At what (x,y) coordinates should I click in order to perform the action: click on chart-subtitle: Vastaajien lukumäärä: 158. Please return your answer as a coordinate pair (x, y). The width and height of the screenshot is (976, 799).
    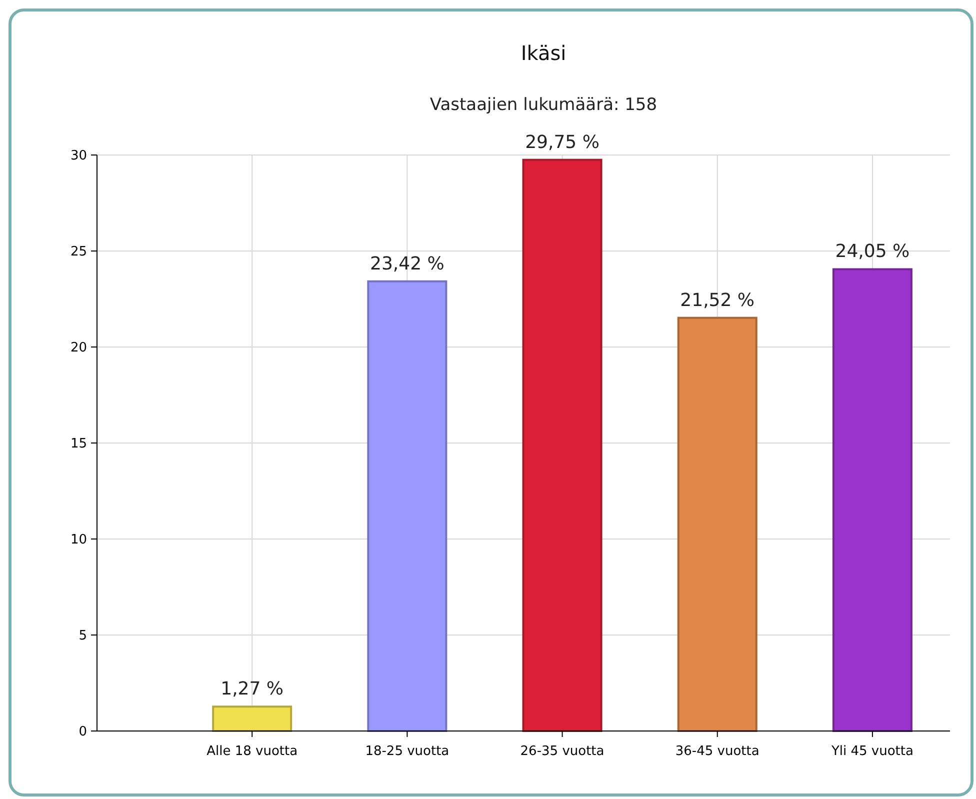
    Looking at the image, I should click on (544, 105).